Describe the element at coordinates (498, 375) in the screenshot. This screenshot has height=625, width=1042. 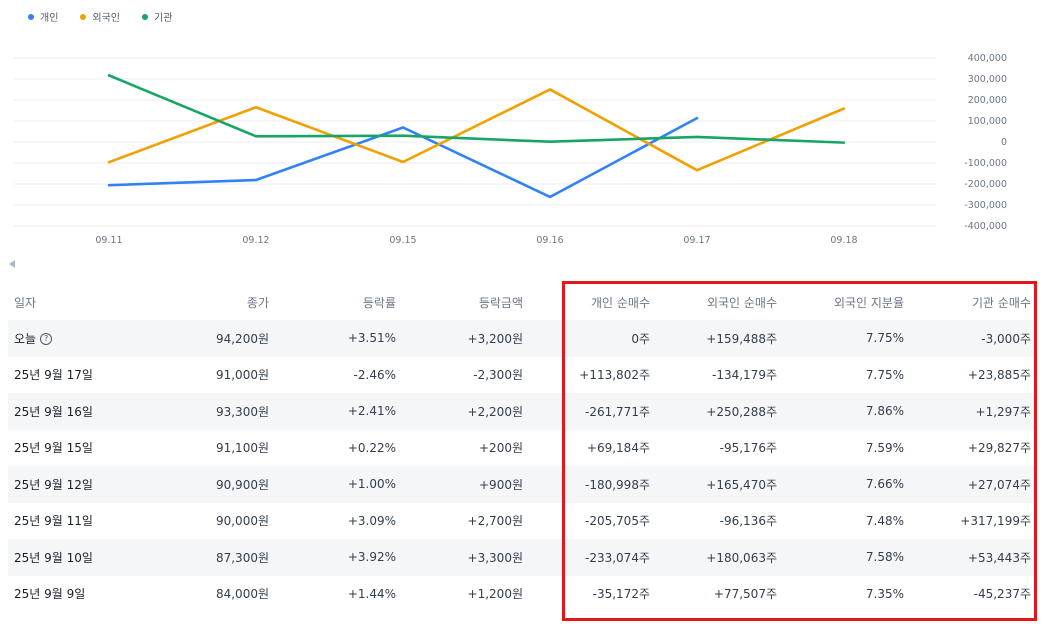
I see `cell-change-amount-text: -2,300원` at that location.